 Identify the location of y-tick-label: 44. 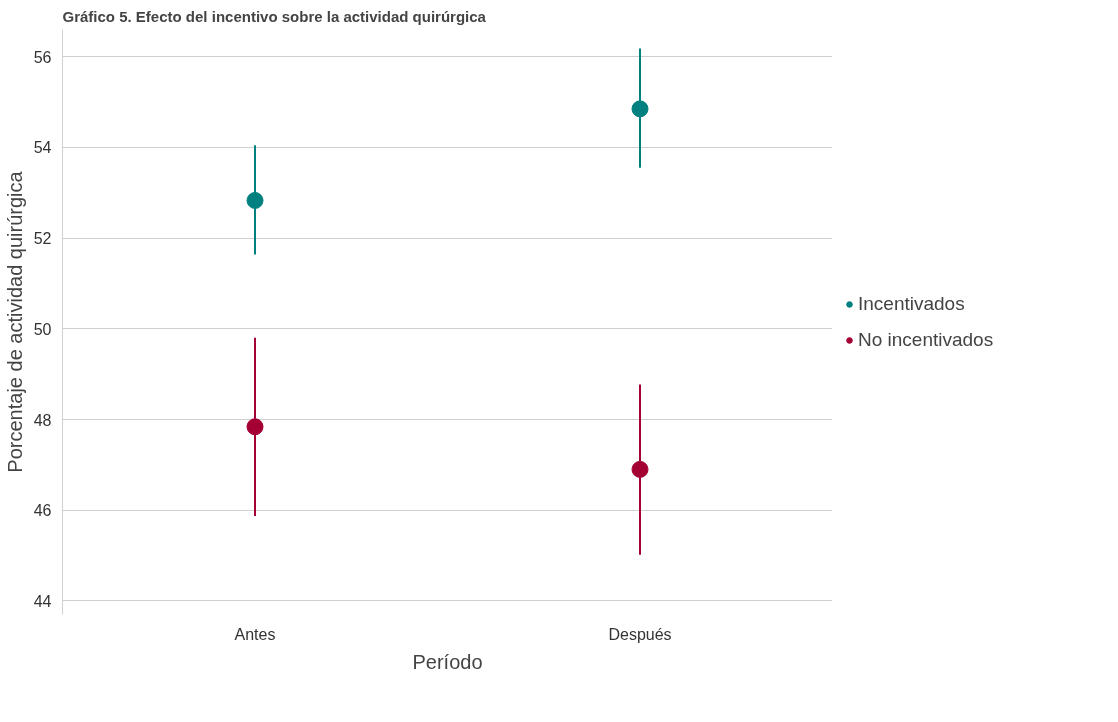
(42, 601).